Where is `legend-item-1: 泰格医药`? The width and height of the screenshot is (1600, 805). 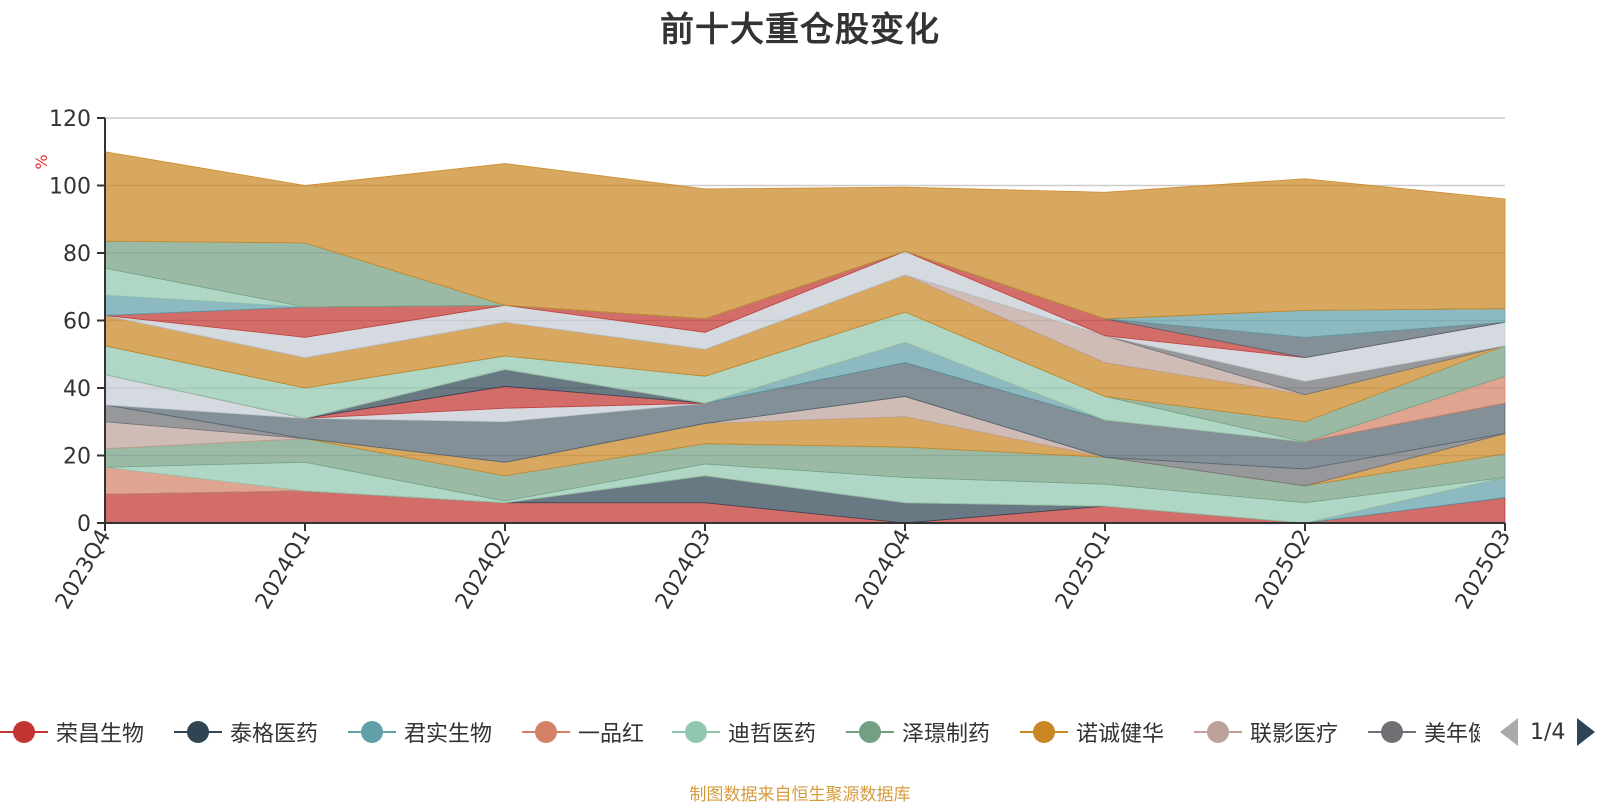
legend-item-1: 泰格医药 is located at coordinates (246, 732).